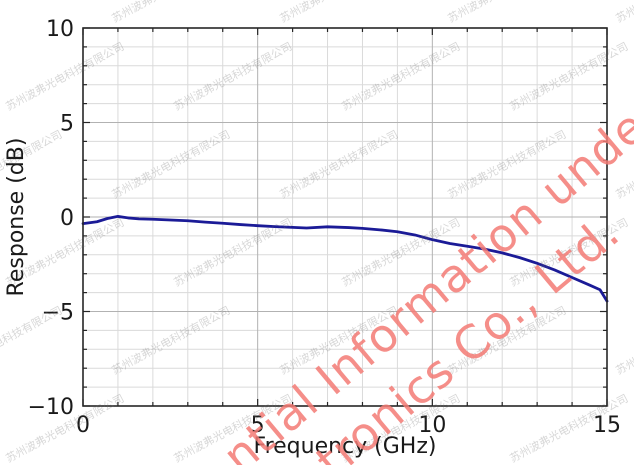  What do you see at coordinates (16, 217) in the screenshot?
I see `y-axis-label: Response (dB)` at bounding box center [16, 217].